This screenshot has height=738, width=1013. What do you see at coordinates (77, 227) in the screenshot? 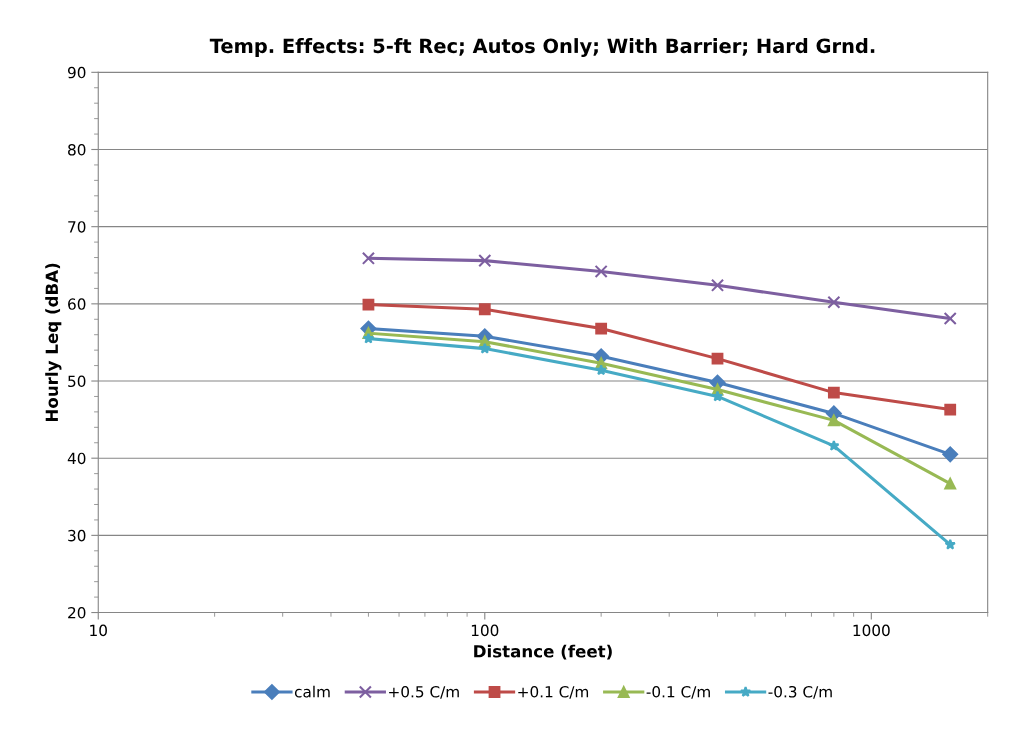
I see `y-tick-label: 70` at bounding box center [77, 227].